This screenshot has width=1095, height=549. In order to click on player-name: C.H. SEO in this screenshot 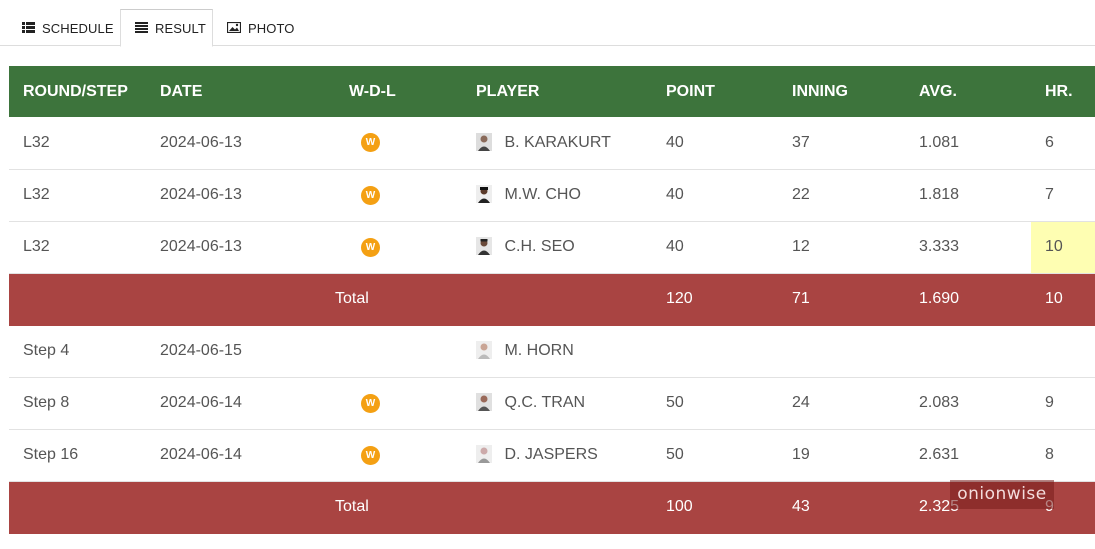, I will do `click(539, 246)`.